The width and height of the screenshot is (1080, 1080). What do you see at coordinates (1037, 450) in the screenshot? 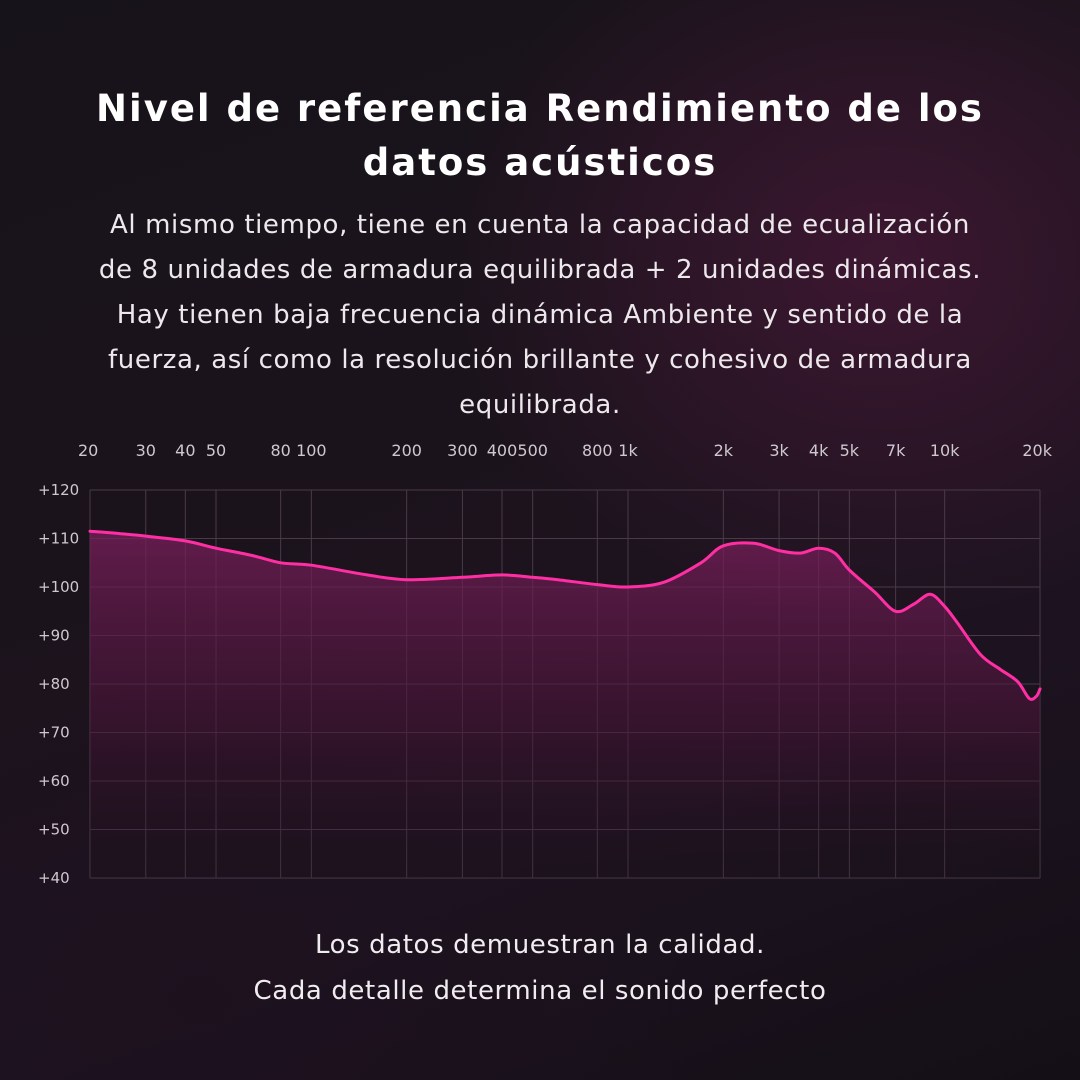
I see `x-tick-label: 20k` at bounding box center [1037, 450].